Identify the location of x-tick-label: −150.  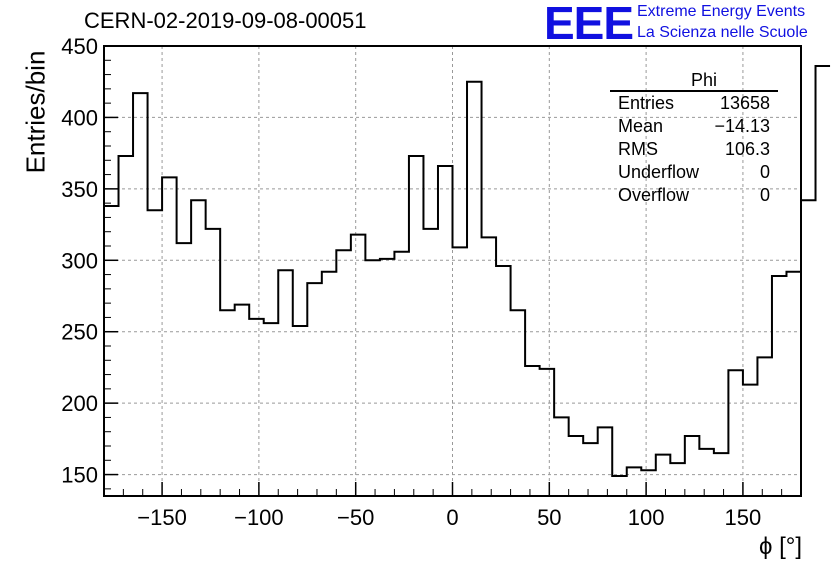
(162, 517).